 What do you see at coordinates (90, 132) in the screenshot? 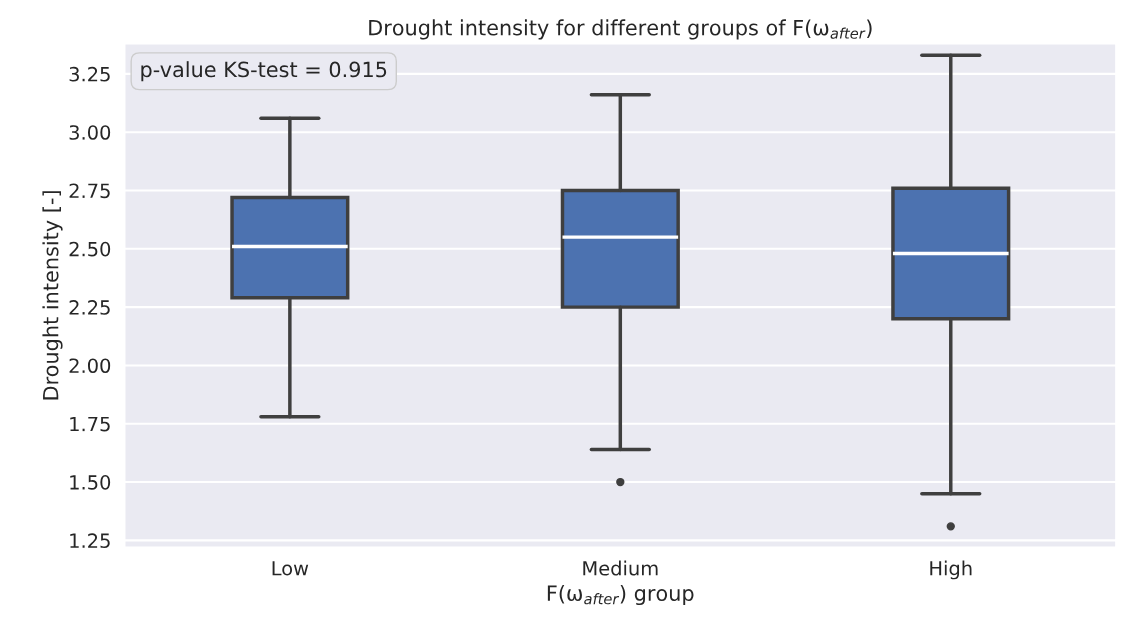
I see `y-tick-label: 3.00` at bounding box center [90, 132].